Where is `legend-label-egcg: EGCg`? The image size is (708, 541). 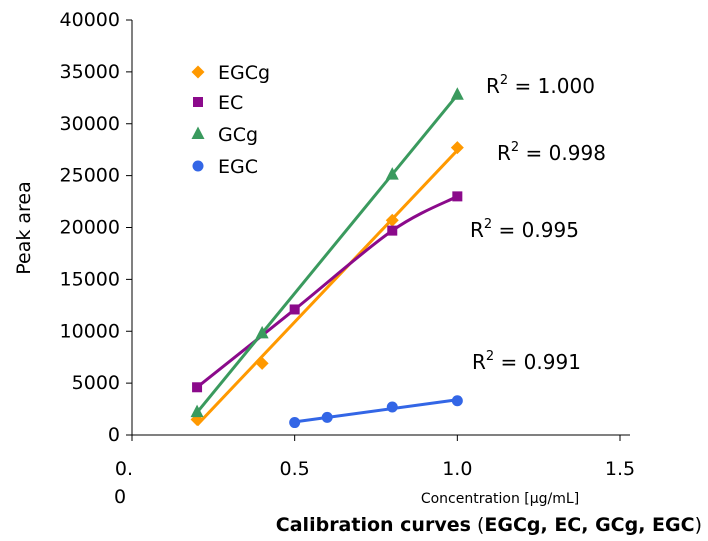 legend-label-egcg: EGCg is located at coordinates (244, 73).